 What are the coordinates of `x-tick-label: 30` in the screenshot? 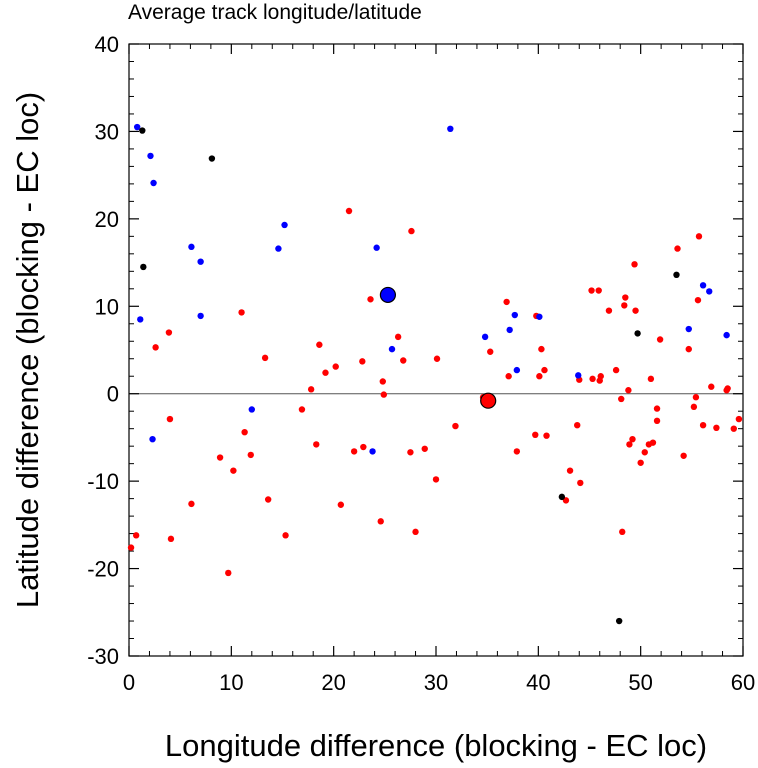 It's located at (436, 682).